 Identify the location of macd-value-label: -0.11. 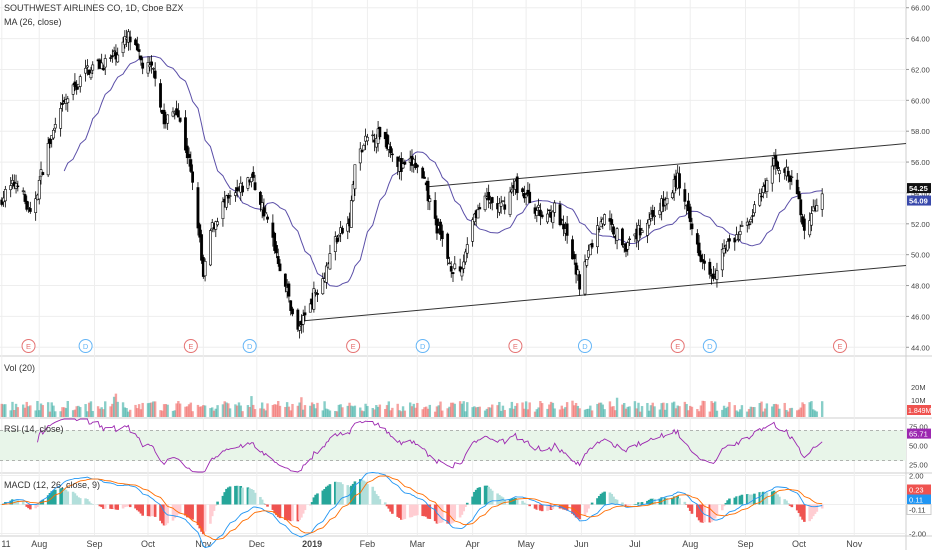
(917, 510).